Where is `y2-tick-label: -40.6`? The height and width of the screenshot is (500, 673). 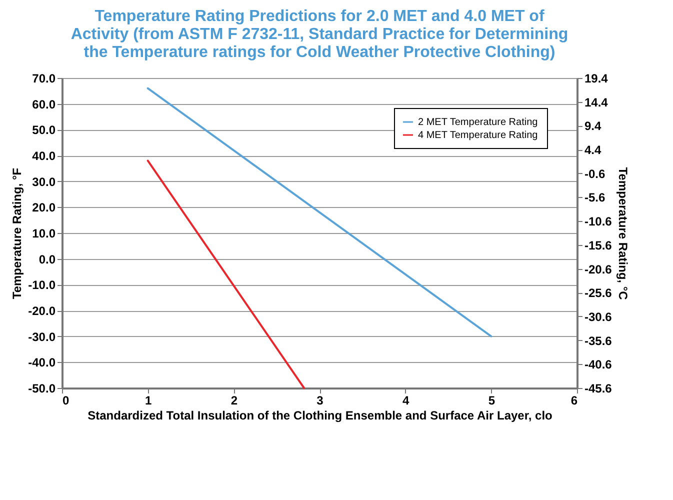
y2-tick-label: -40.6 is located at coordinates (598, 365).